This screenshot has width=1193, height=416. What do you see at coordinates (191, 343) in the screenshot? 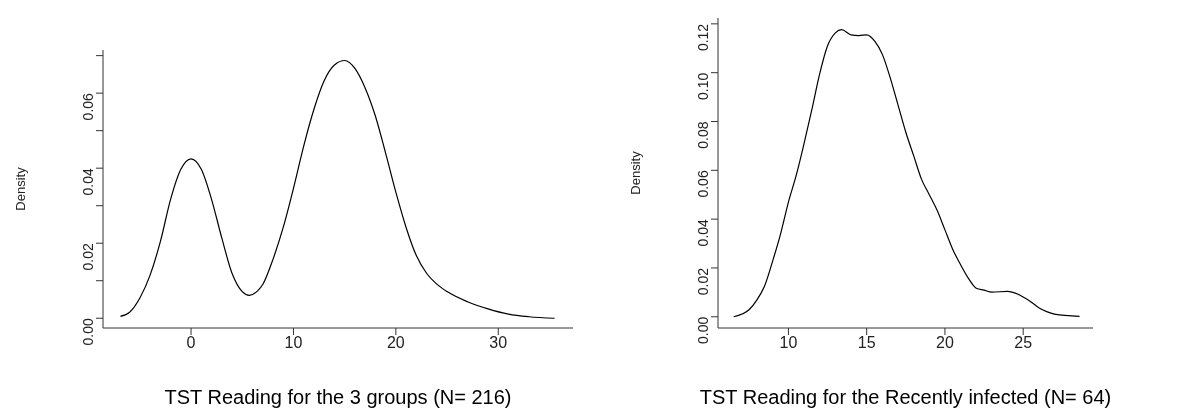
I see `x-tick-label: 0` at bounding box center [191, 343].